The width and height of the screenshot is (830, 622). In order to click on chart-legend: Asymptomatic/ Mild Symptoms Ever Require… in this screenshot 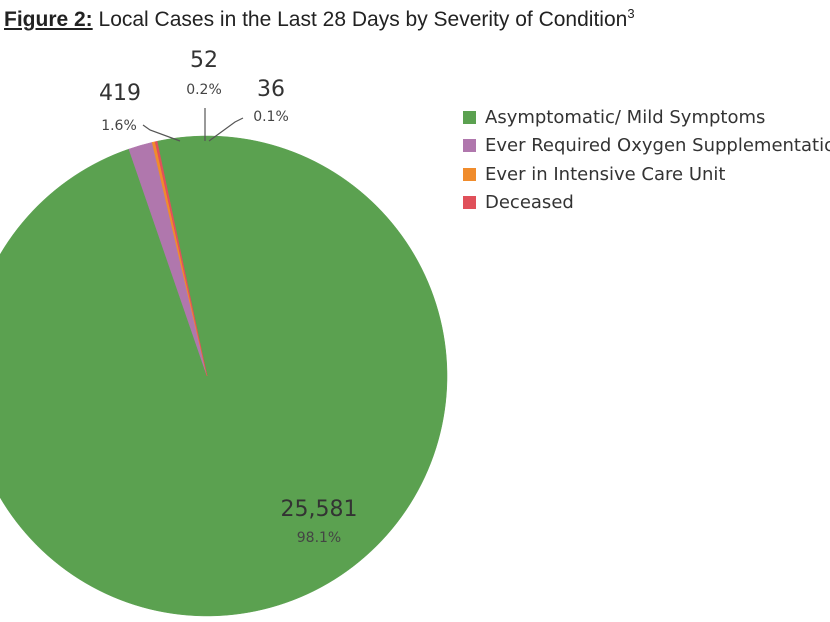, I will do `click(646, 160)`.